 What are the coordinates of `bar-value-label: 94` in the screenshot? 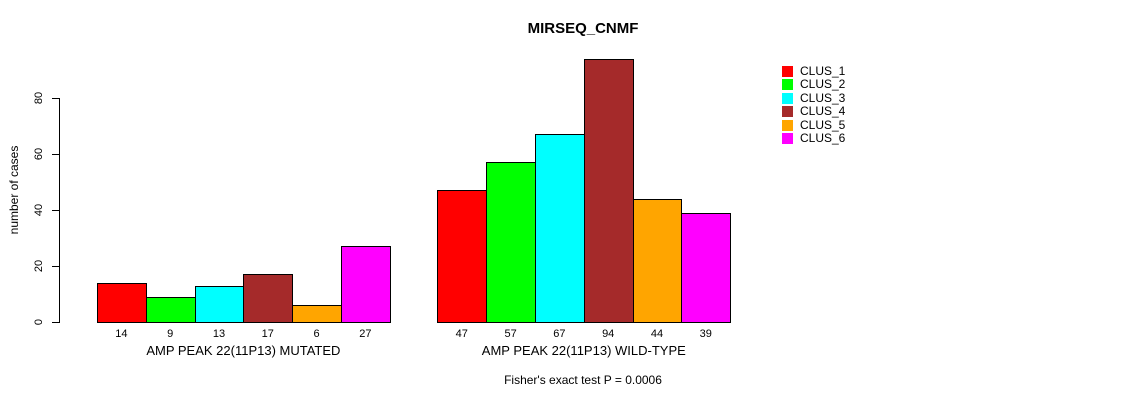 It's located at (608, 334).